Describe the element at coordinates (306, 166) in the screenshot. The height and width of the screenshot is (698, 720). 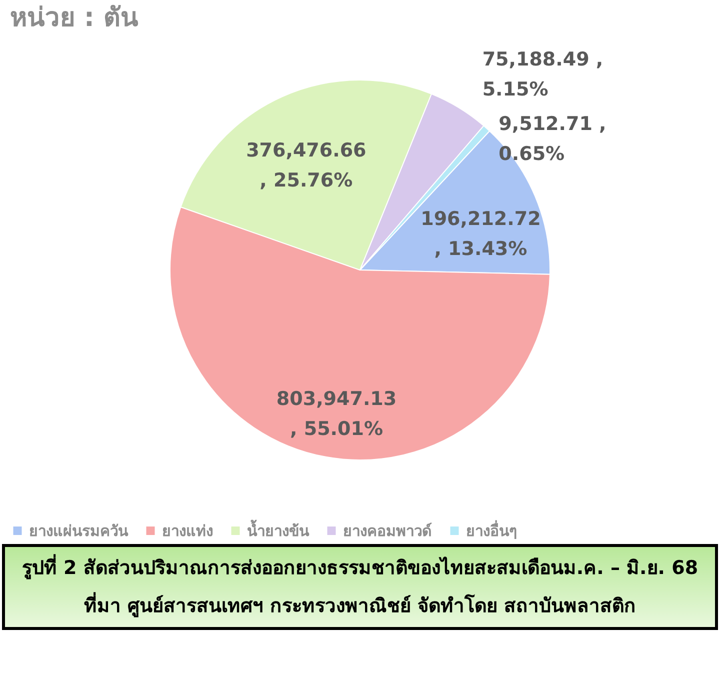
I see `data-label: 376,476.66 , 25.76%` at that location.